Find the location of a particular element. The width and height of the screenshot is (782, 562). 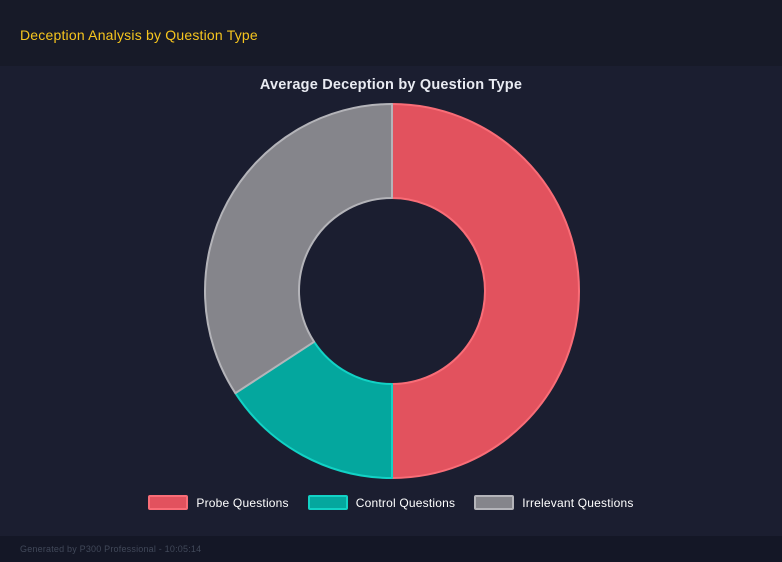

legend-label: Control Questions is located at coordinates (405, 502).